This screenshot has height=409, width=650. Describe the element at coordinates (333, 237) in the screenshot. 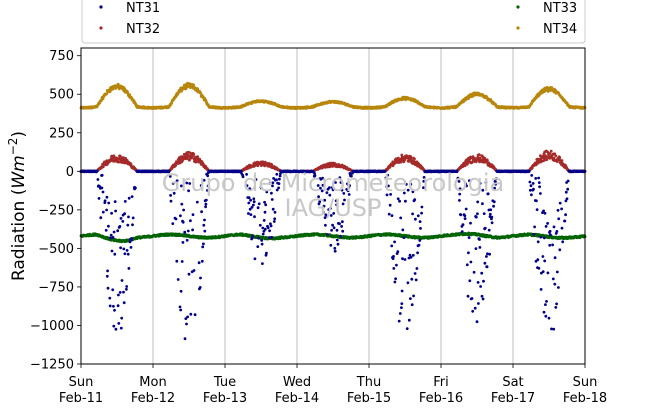

I see `series-nt33` at that location.